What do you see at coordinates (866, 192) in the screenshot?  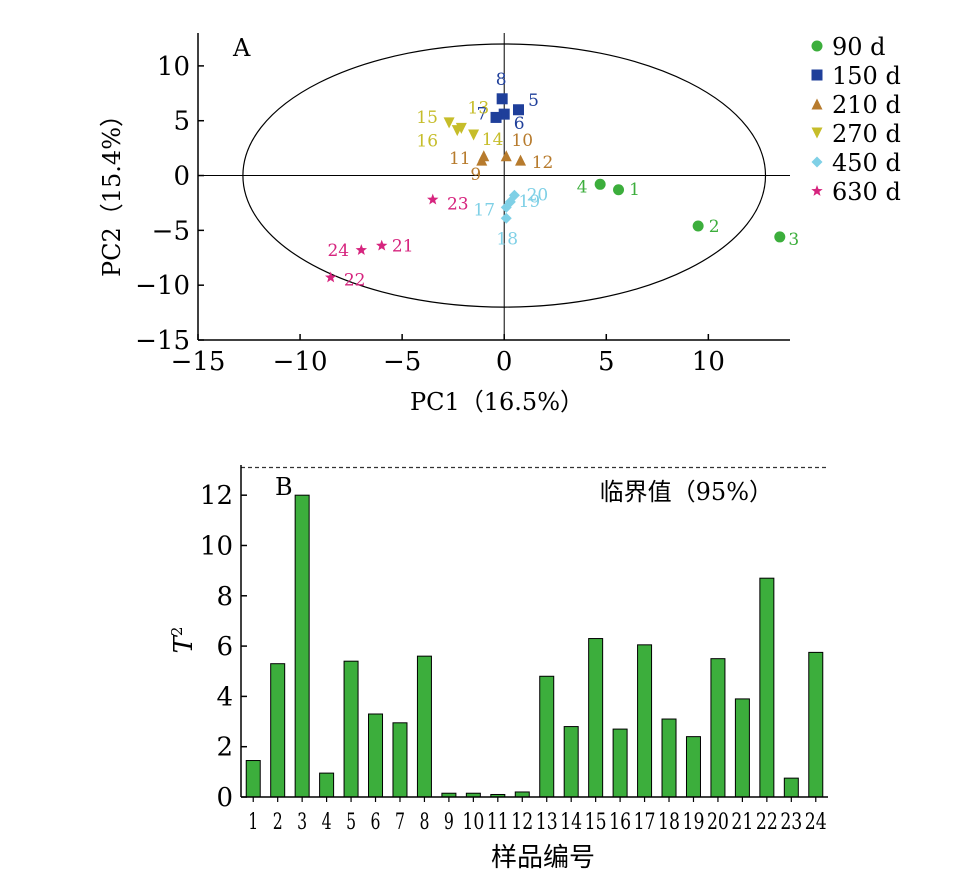 I see `legend-label: 630 d` at bounding box center [866, 192].